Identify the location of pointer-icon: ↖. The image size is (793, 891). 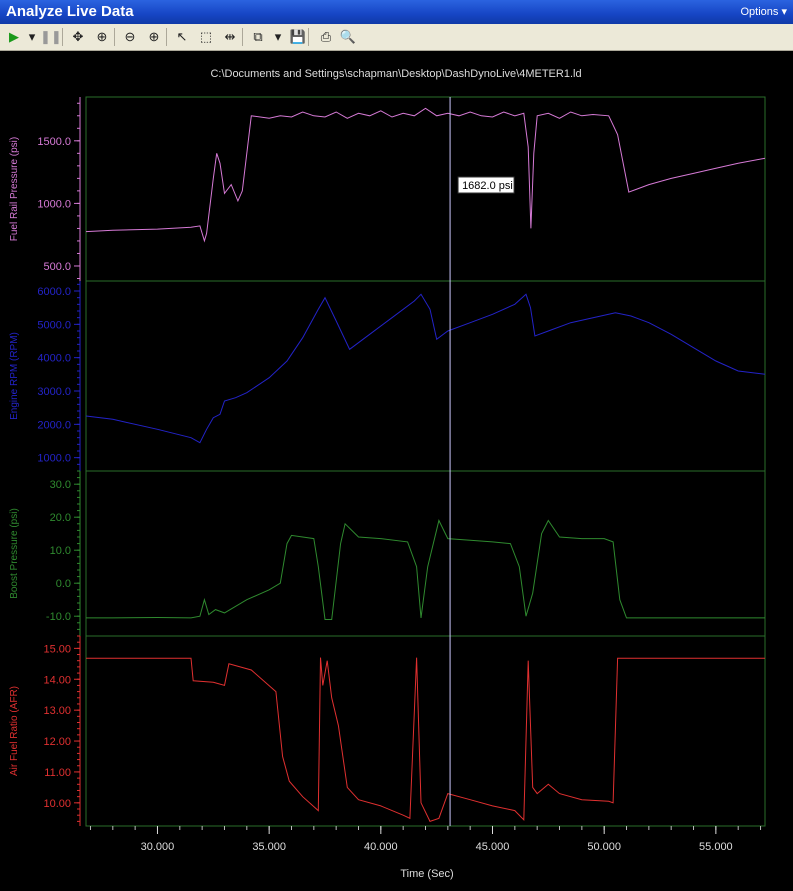
(182, 36).